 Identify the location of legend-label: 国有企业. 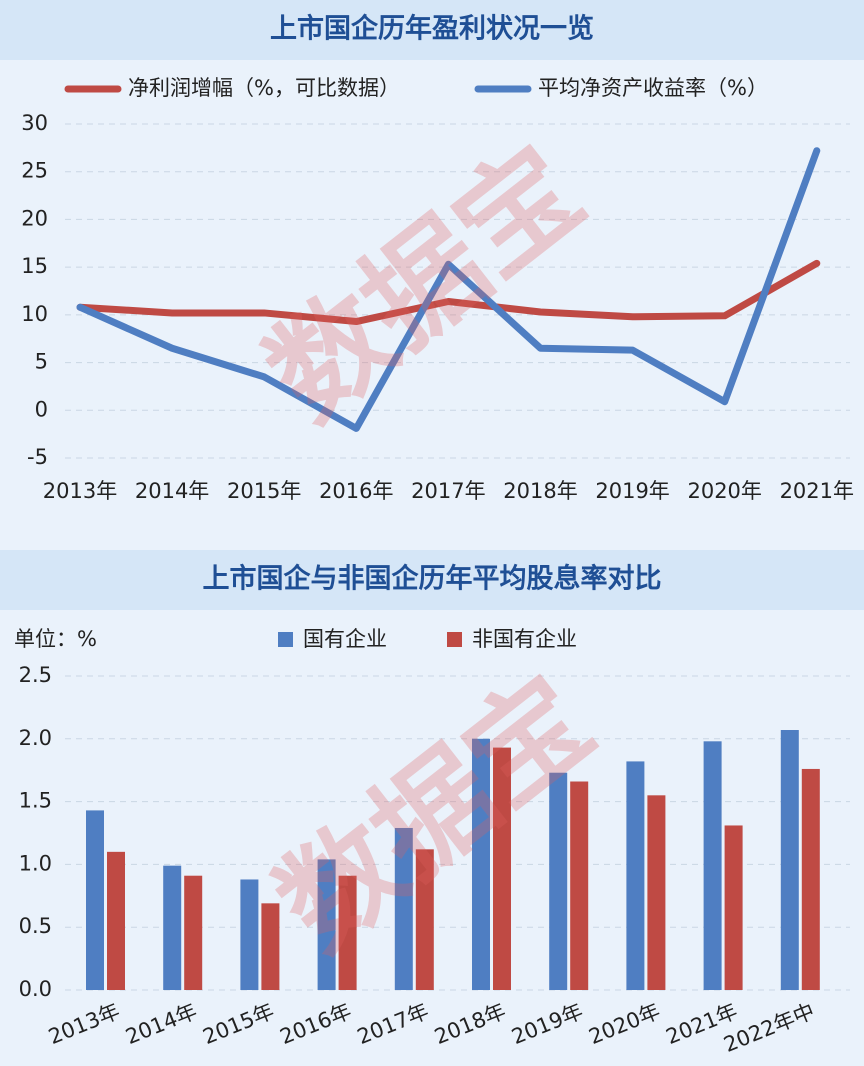
(345, 639).